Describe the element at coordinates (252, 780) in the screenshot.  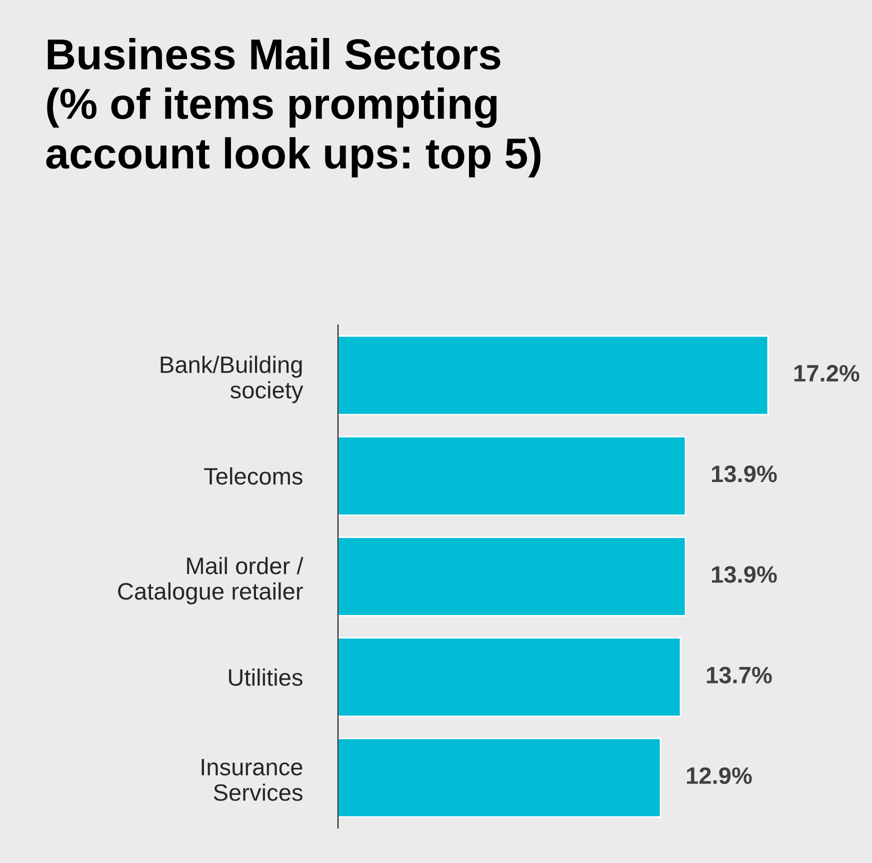
I see `y-tick-label: Insurance Services` at that location.